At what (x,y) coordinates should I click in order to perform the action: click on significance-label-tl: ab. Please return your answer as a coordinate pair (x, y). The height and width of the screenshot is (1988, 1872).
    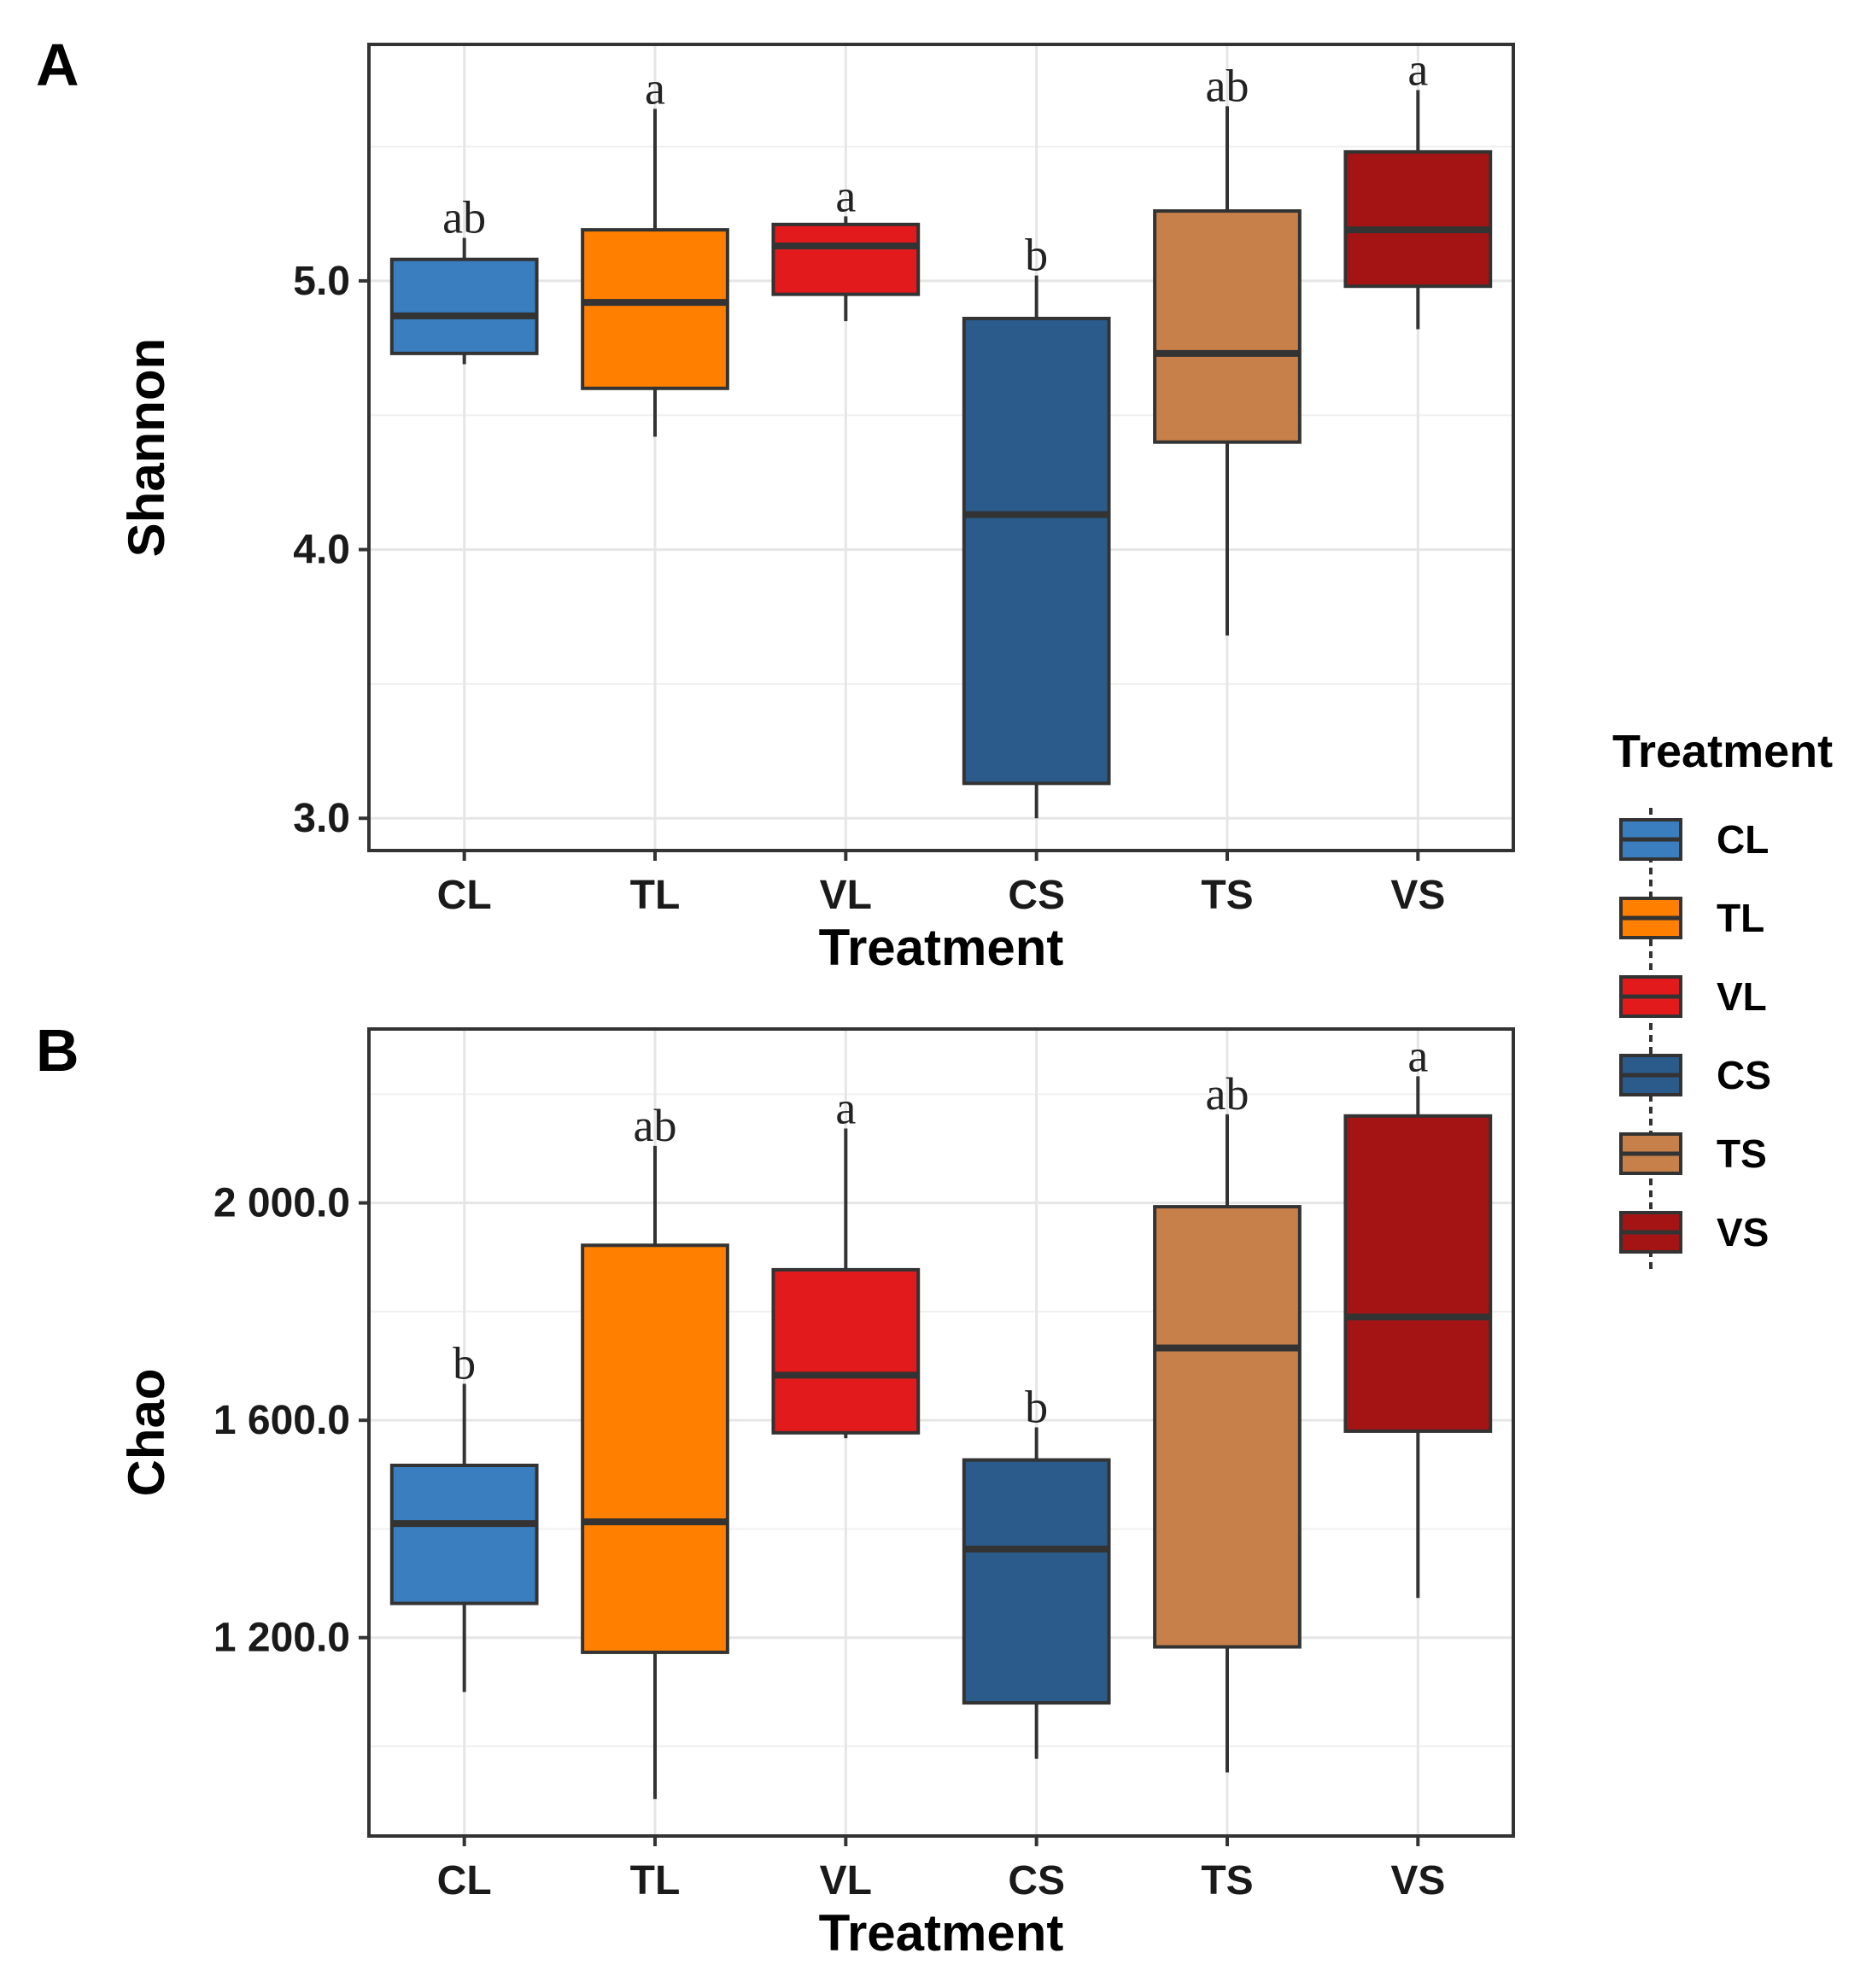
    Looking at the image, I should click on (655, 1125).